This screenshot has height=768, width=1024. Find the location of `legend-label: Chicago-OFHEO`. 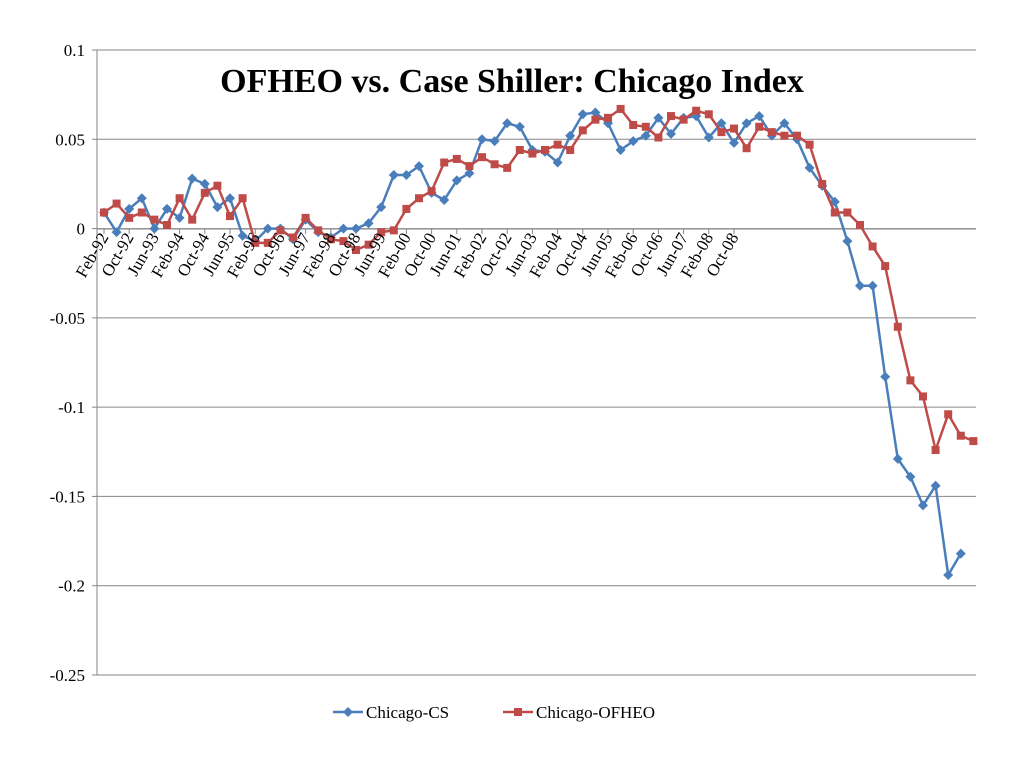

legend-label: Chicago-OFHEO is located at coordinates (595, 712).